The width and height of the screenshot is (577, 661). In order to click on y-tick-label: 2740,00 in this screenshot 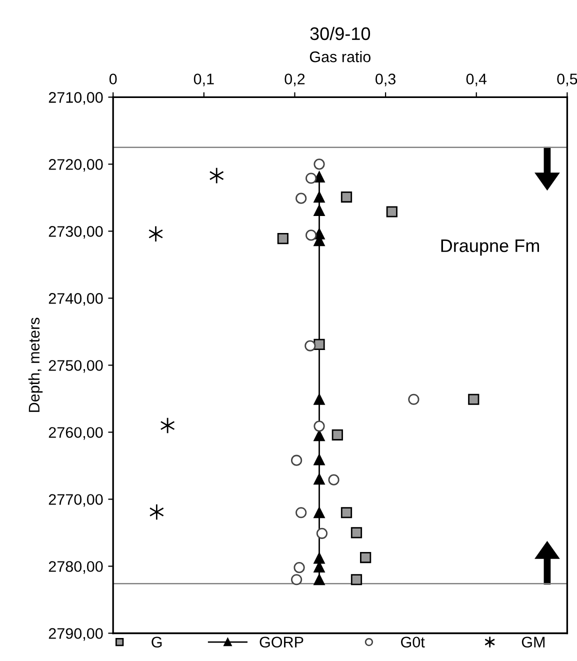, I will do `click(75, 299)`.